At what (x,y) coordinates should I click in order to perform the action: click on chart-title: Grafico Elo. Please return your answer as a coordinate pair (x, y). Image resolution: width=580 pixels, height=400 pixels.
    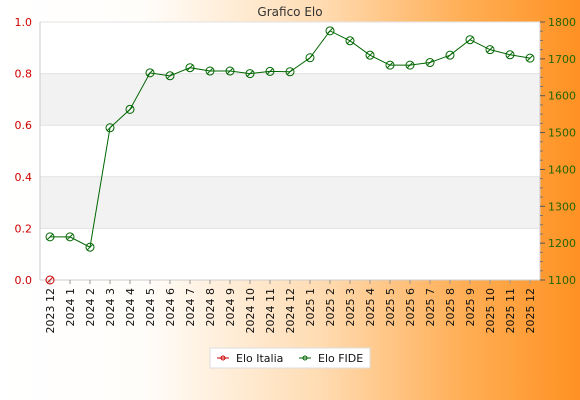
    Looking at the image, I should click on (289, 12).